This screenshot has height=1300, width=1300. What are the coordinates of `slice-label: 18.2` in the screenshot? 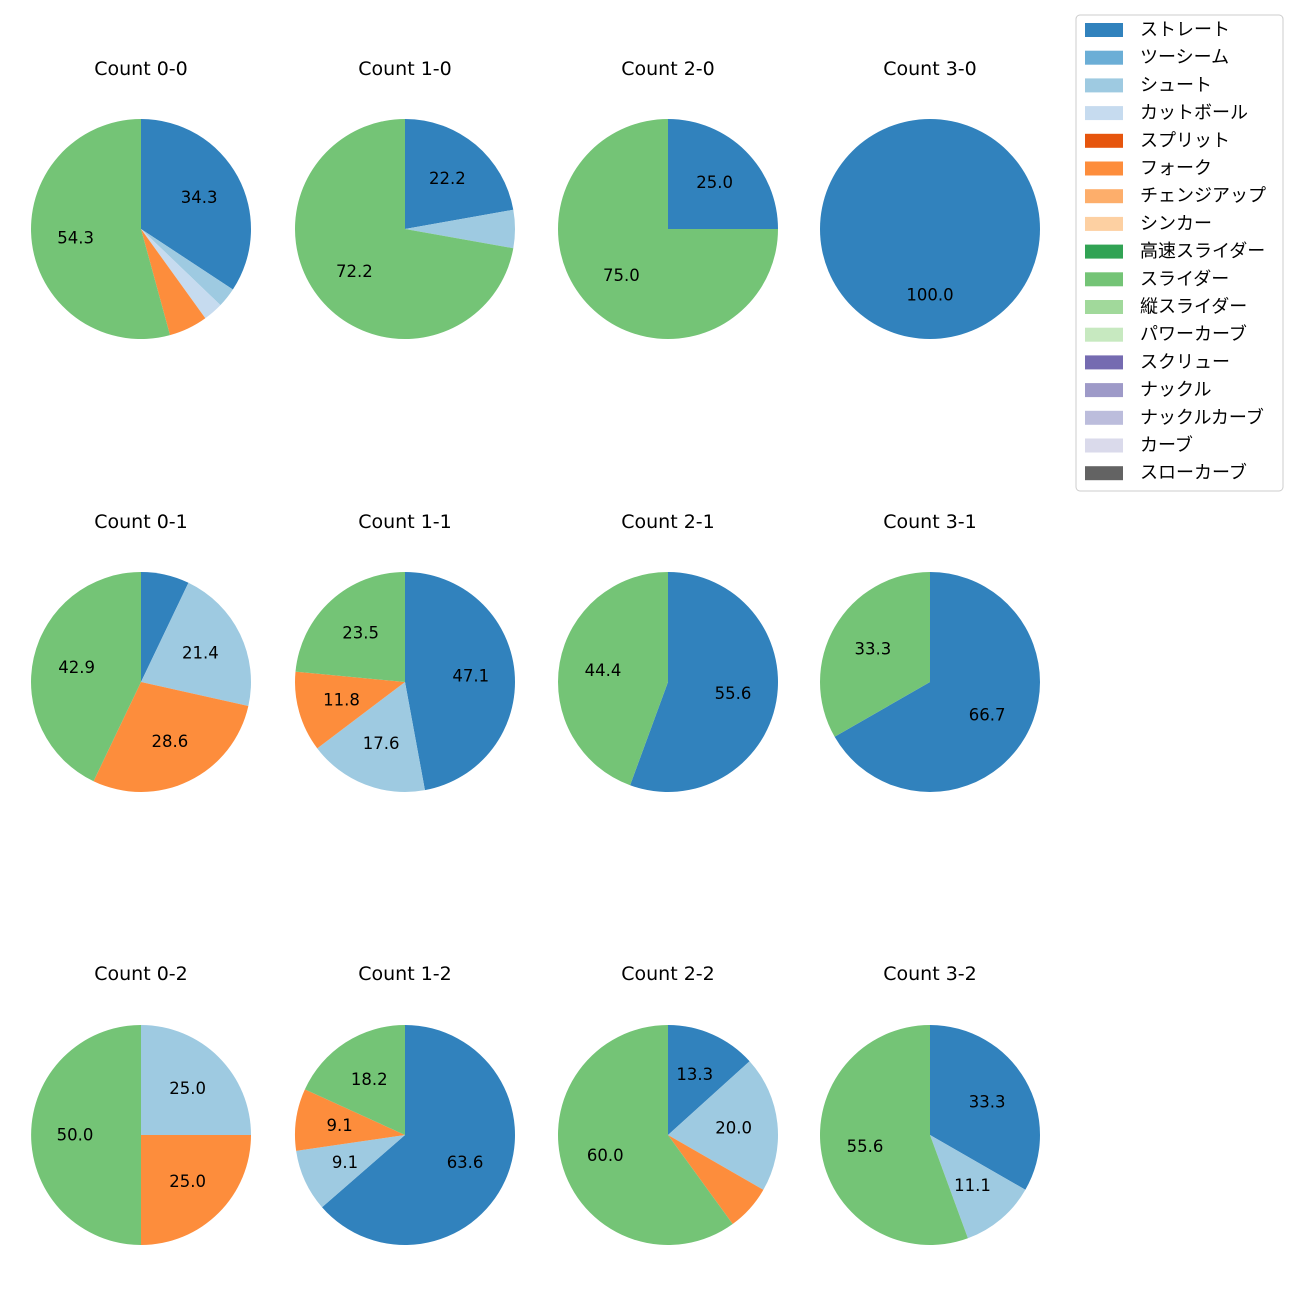 It's located at (369, 1079).